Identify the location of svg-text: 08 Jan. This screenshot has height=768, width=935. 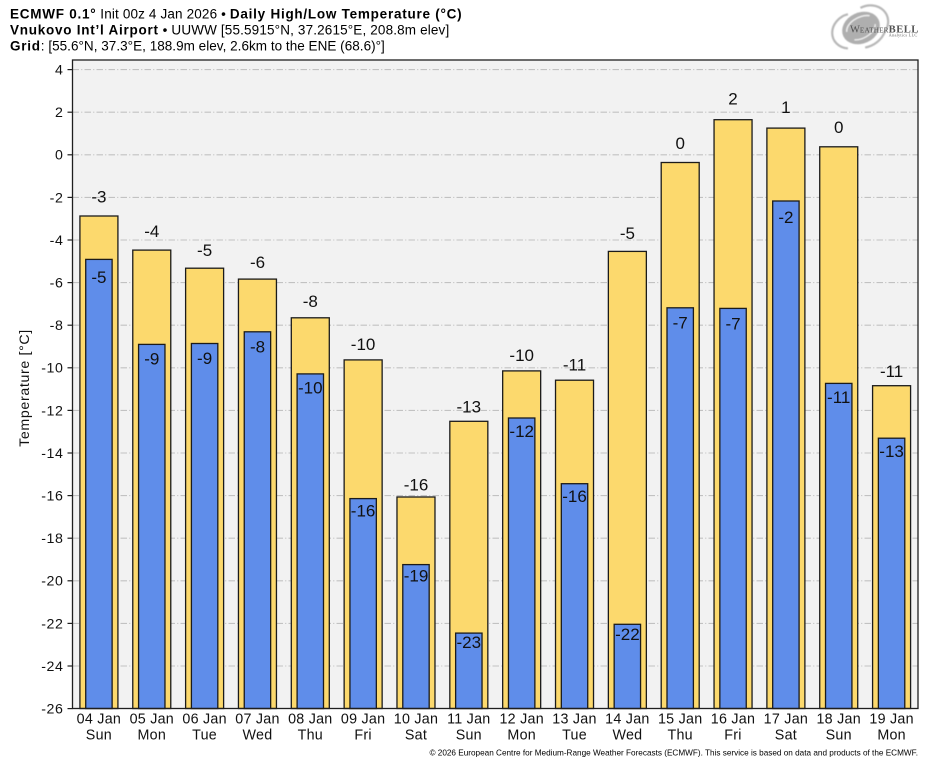
(310, 720).